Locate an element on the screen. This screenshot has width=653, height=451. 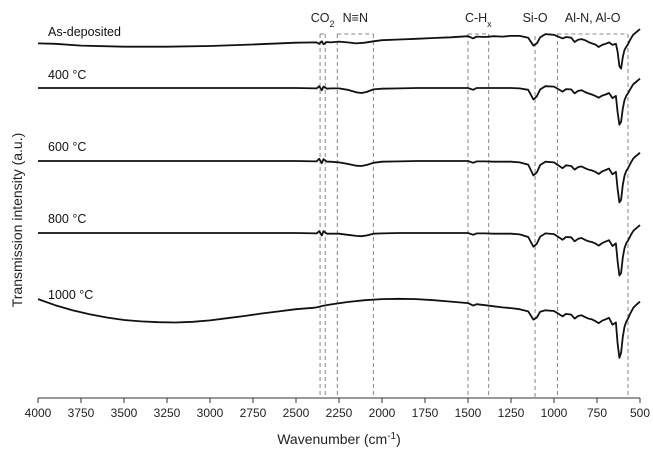
series-labels: As-deposited 400 °C 600 °C 800 °C 1000 °C is located at coordinates (84, 163).